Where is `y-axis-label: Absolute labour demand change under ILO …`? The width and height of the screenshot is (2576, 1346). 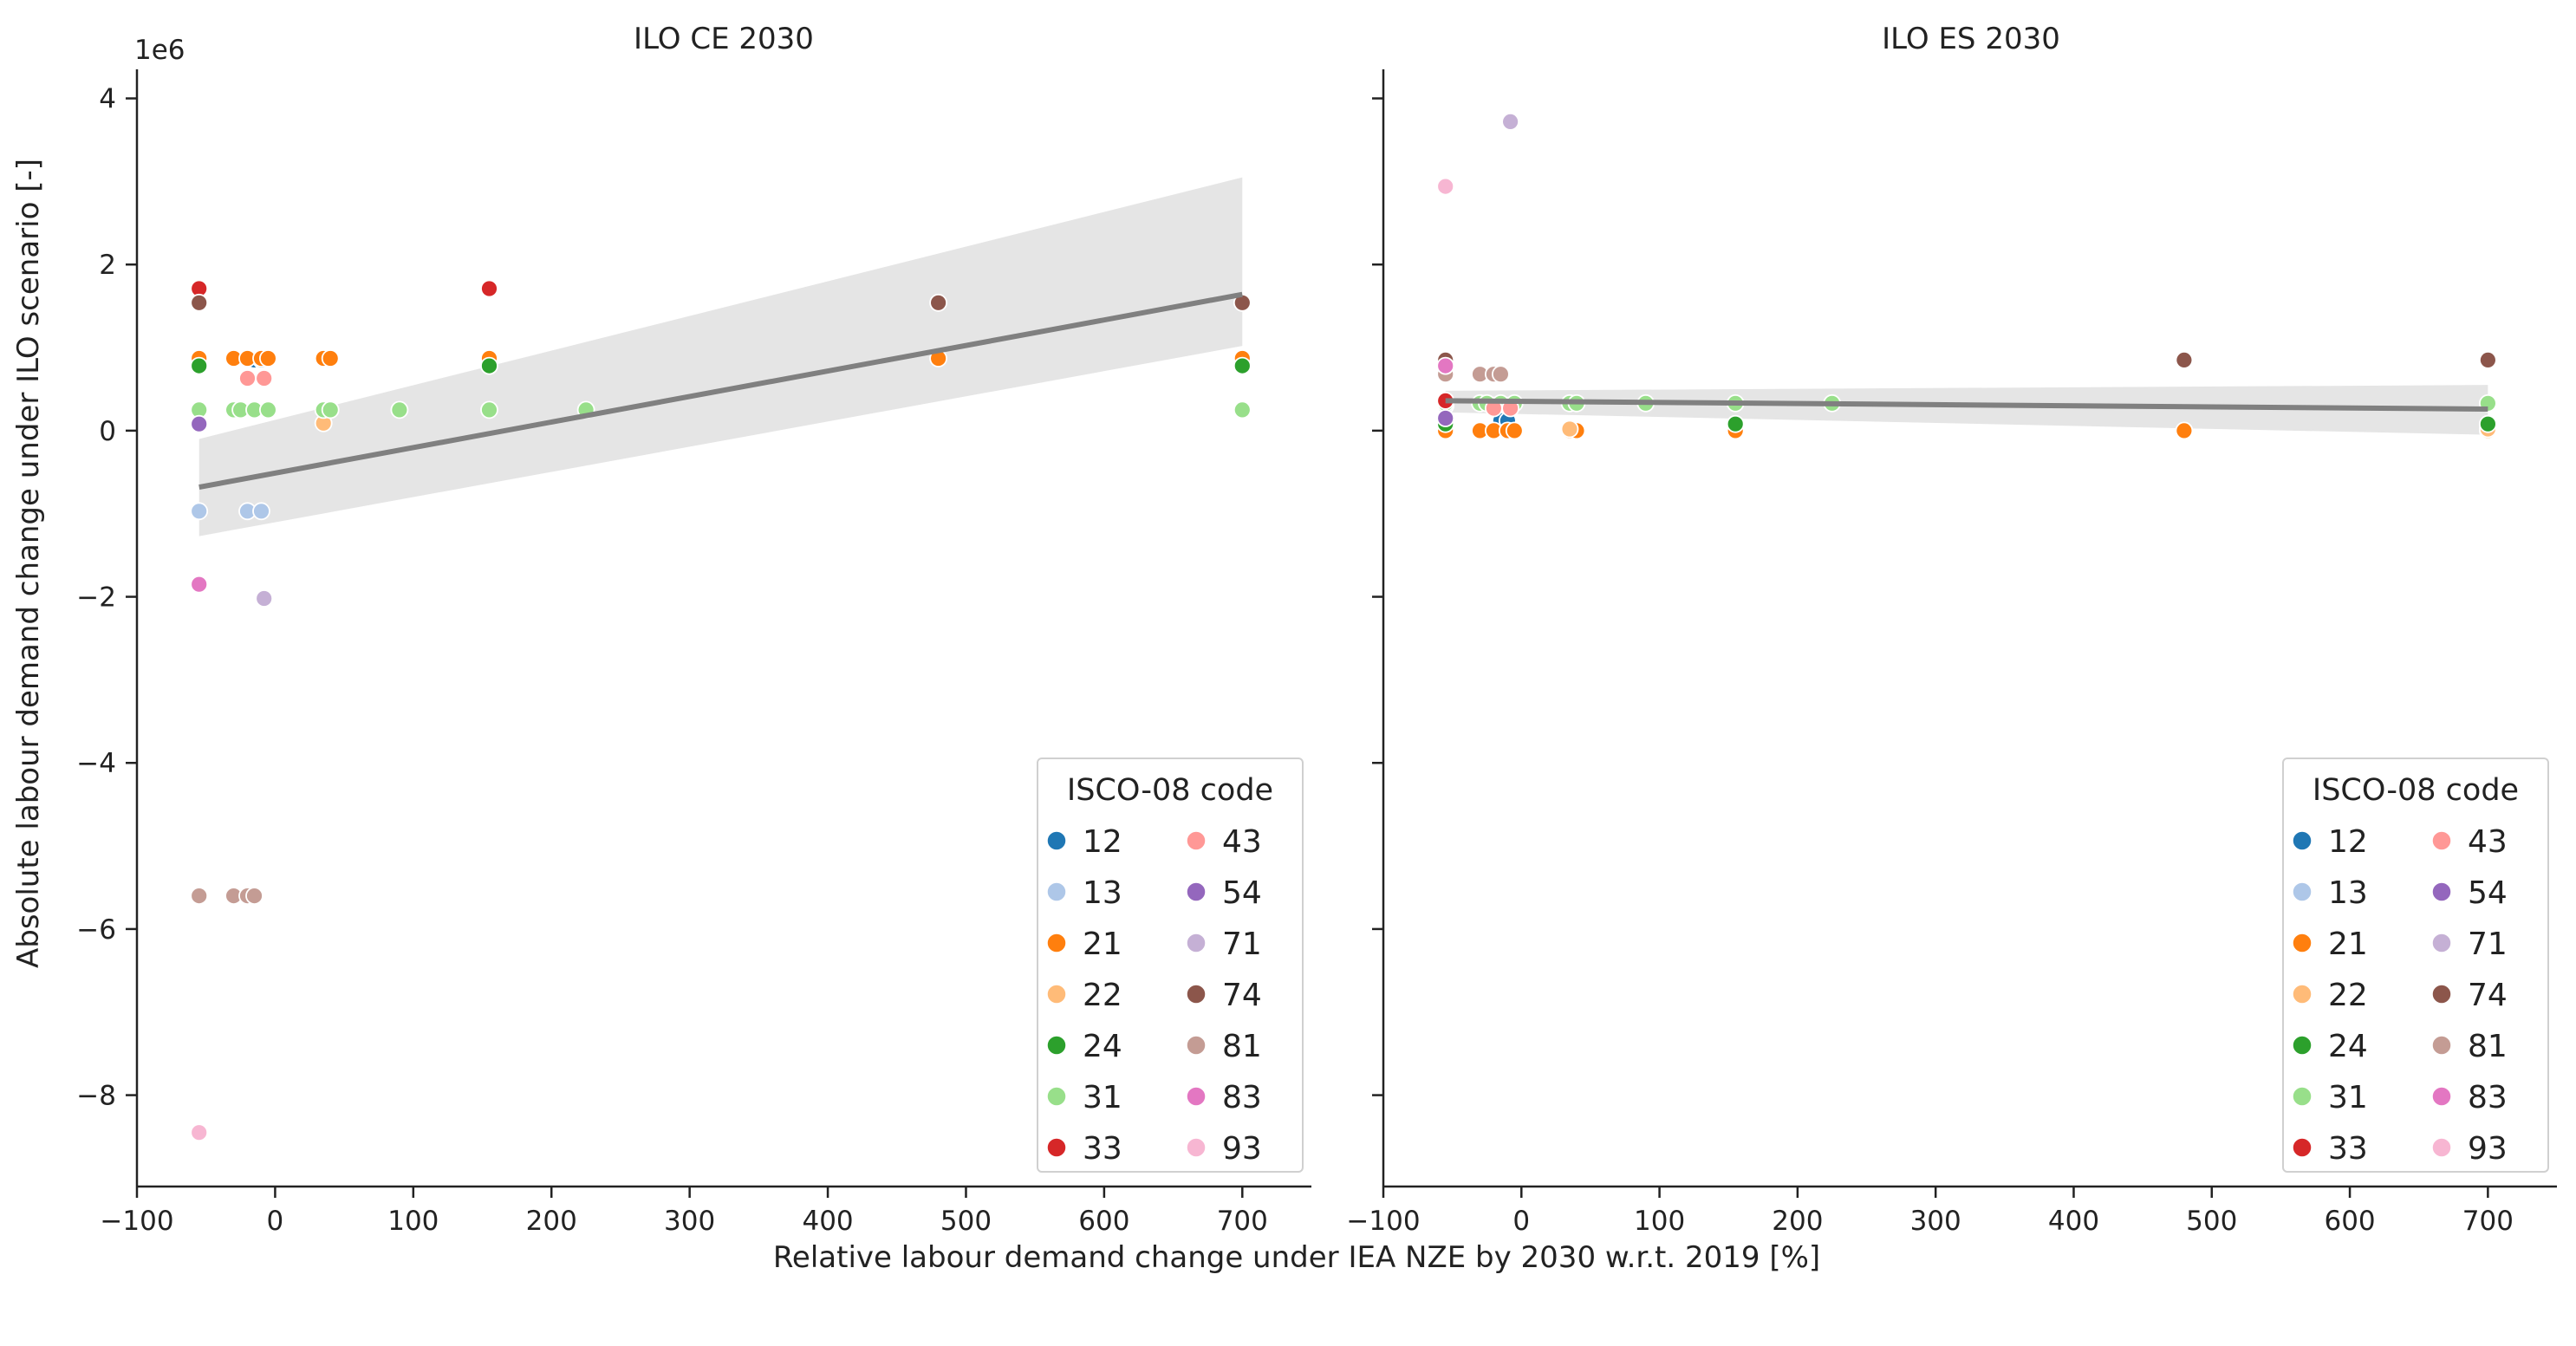
y-axis-label: Absolute labour demand change under ILO … is located at coordinates (28, 563).